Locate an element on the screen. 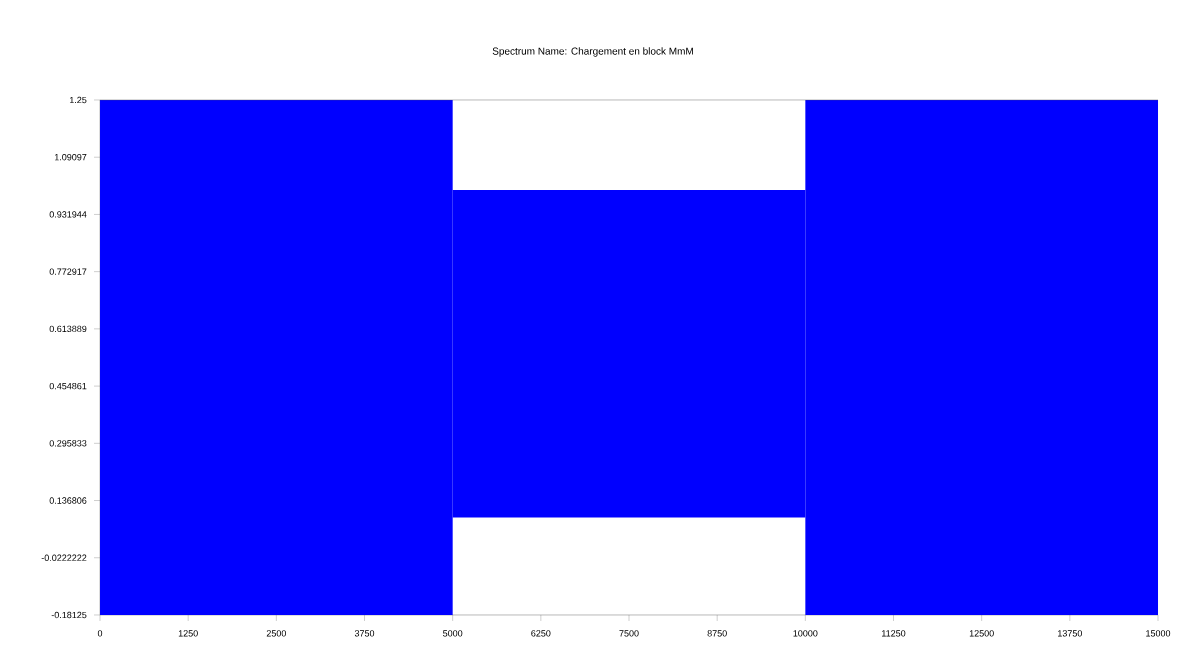 This screenshot has width=1186, height=662. y-tick-label: 0.136806 is located at coordinates (68, 500).